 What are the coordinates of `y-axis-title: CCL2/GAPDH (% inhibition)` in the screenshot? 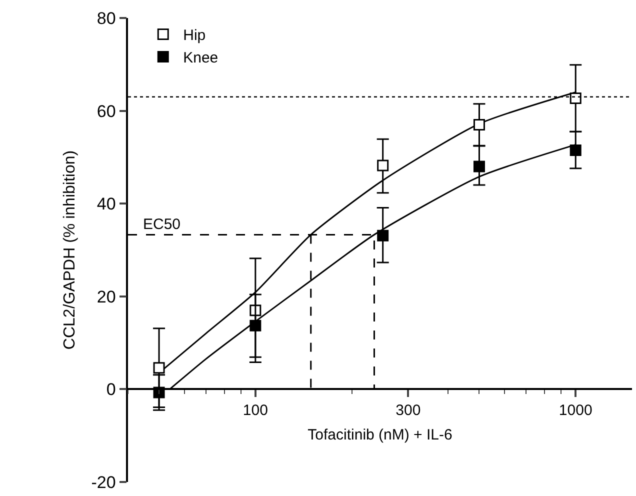 It's located at (70, 250).